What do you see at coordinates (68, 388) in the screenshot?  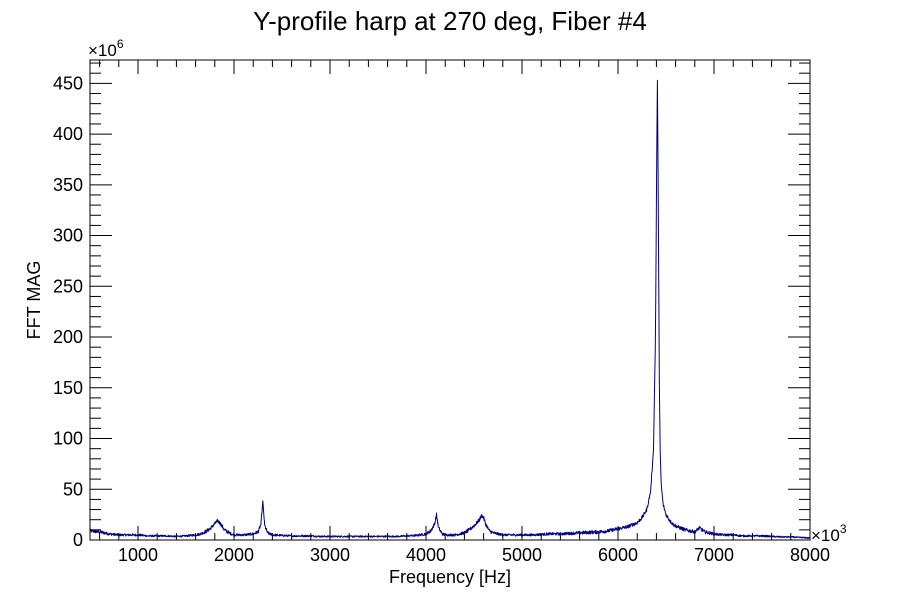 I see `y-tick-label: 150` at bounding box center [68, 388].